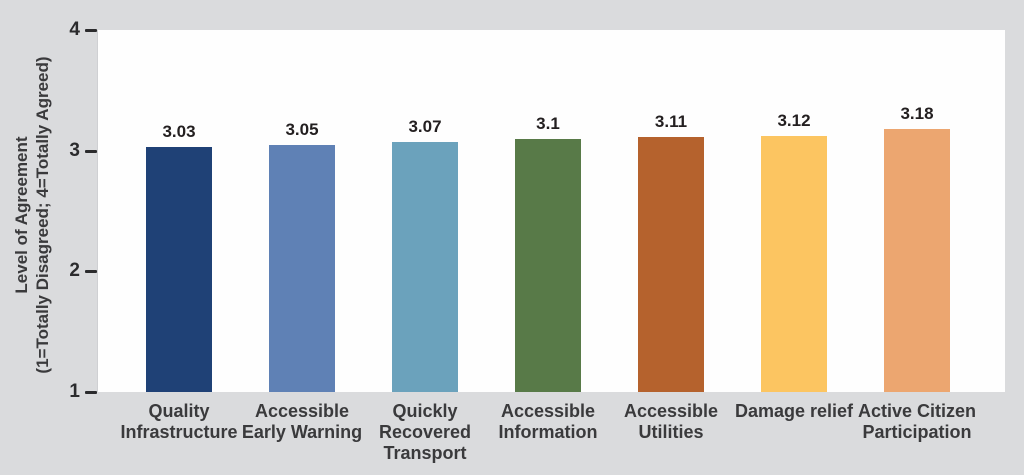 The width and height of the screenshot is (1024, 475). I want to click on y-tick-label-3: 3, so click(74, 150).